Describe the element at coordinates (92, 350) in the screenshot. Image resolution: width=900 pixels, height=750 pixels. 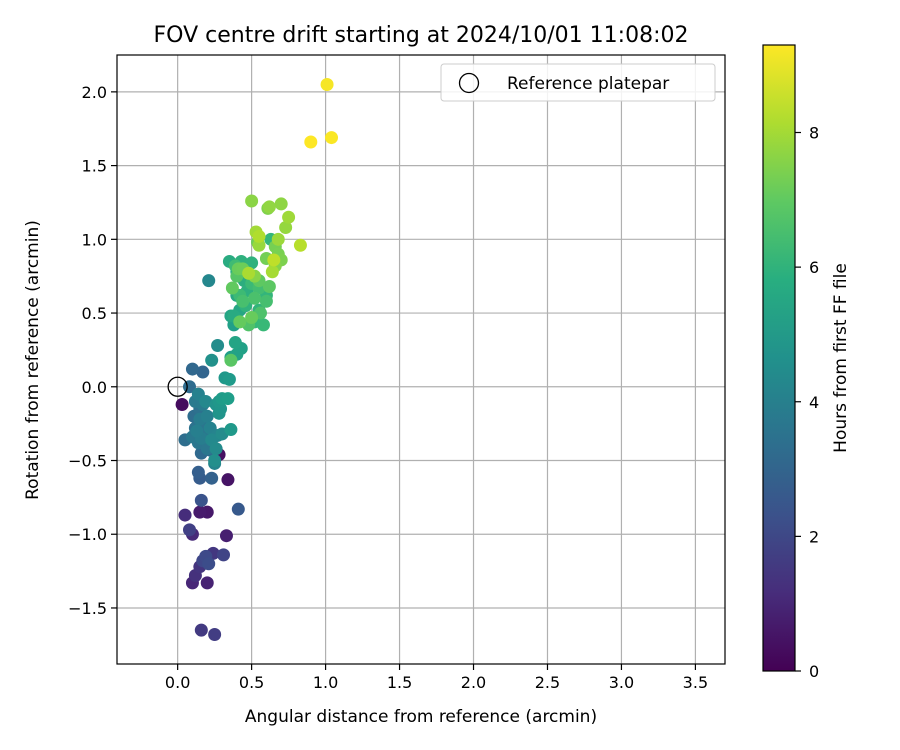
I see `y-axis-ticks: −1.5 −1.0 −0.5 0.0 0.5 1.0 1.5 2.0` at that location.